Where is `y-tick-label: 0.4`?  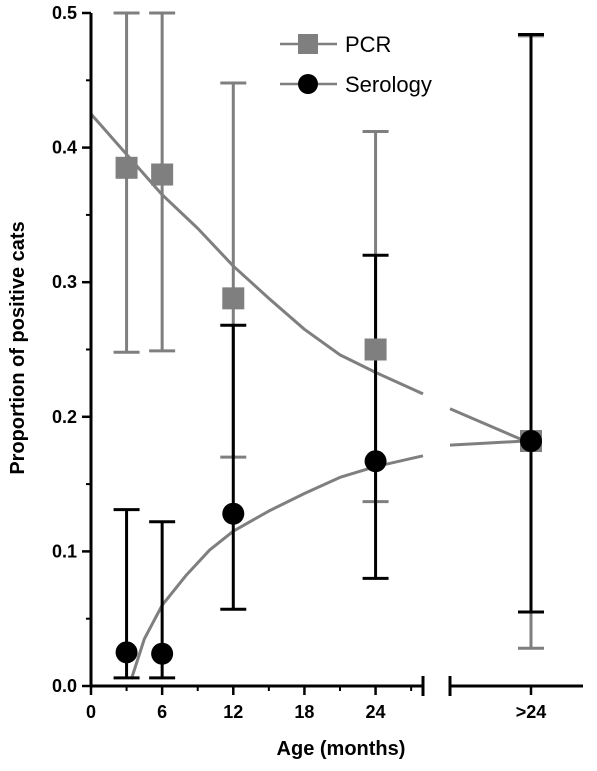 y-tick-label: 0.4 is located at coordinates (64, 148).